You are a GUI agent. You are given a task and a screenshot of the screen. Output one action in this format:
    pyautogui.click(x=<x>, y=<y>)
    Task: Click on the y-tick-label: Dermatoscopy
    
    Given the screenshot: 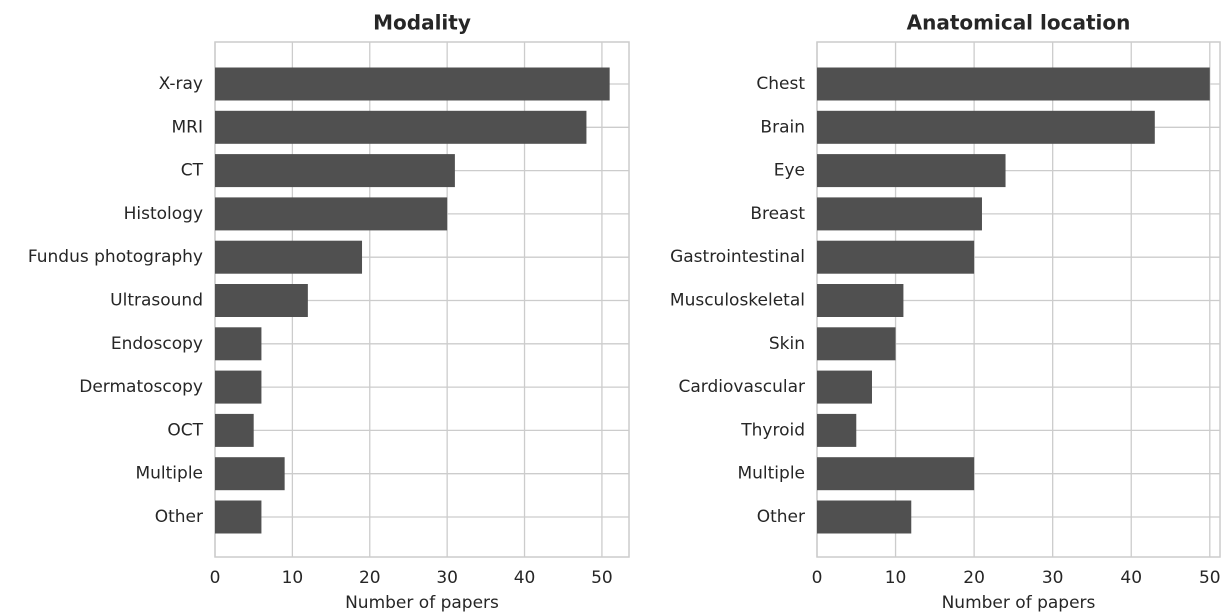 What is the action you would take?
    pyautogui.click(x=141, y=387)
    